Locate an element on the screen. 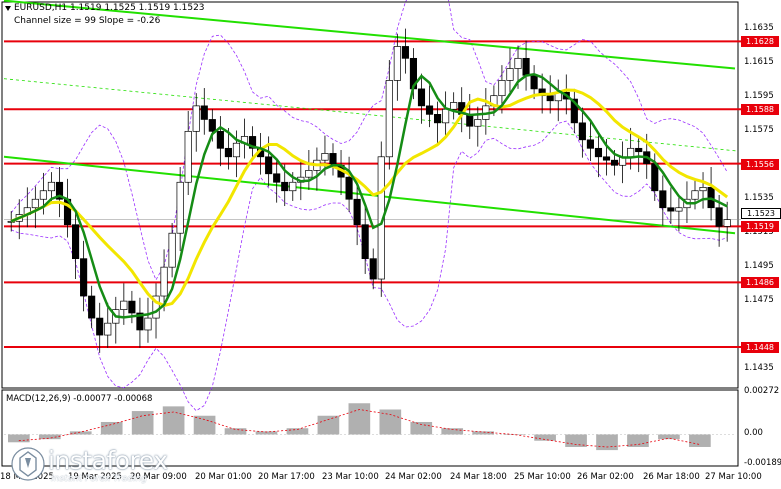 The image size is (781, 489). macd-signal-line is located at coordinates (359, 428).